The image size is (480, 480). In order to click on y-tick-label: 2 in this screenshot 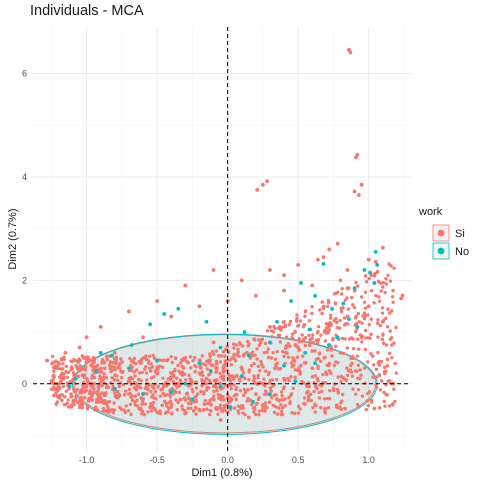, I will do `click(24, 280)`.